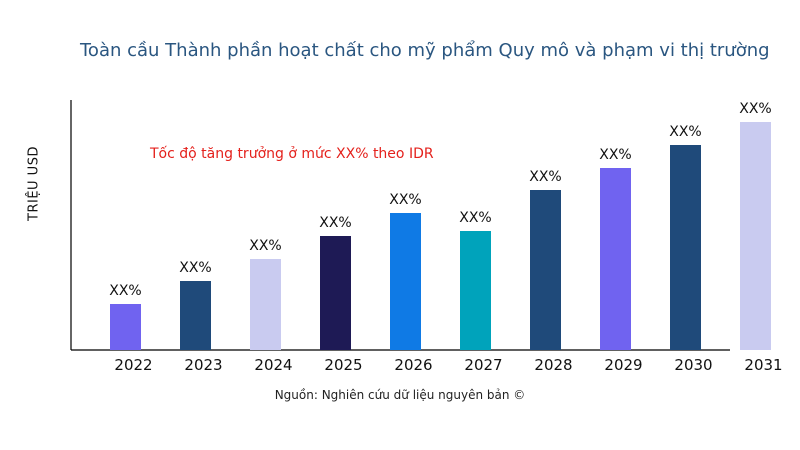 Image resolution: width=800 pixels, height=450 pixels. What do you see at coordinates (125, 327) in the screenshot?
I see `bar-2022` at bounding box center [125, 327].